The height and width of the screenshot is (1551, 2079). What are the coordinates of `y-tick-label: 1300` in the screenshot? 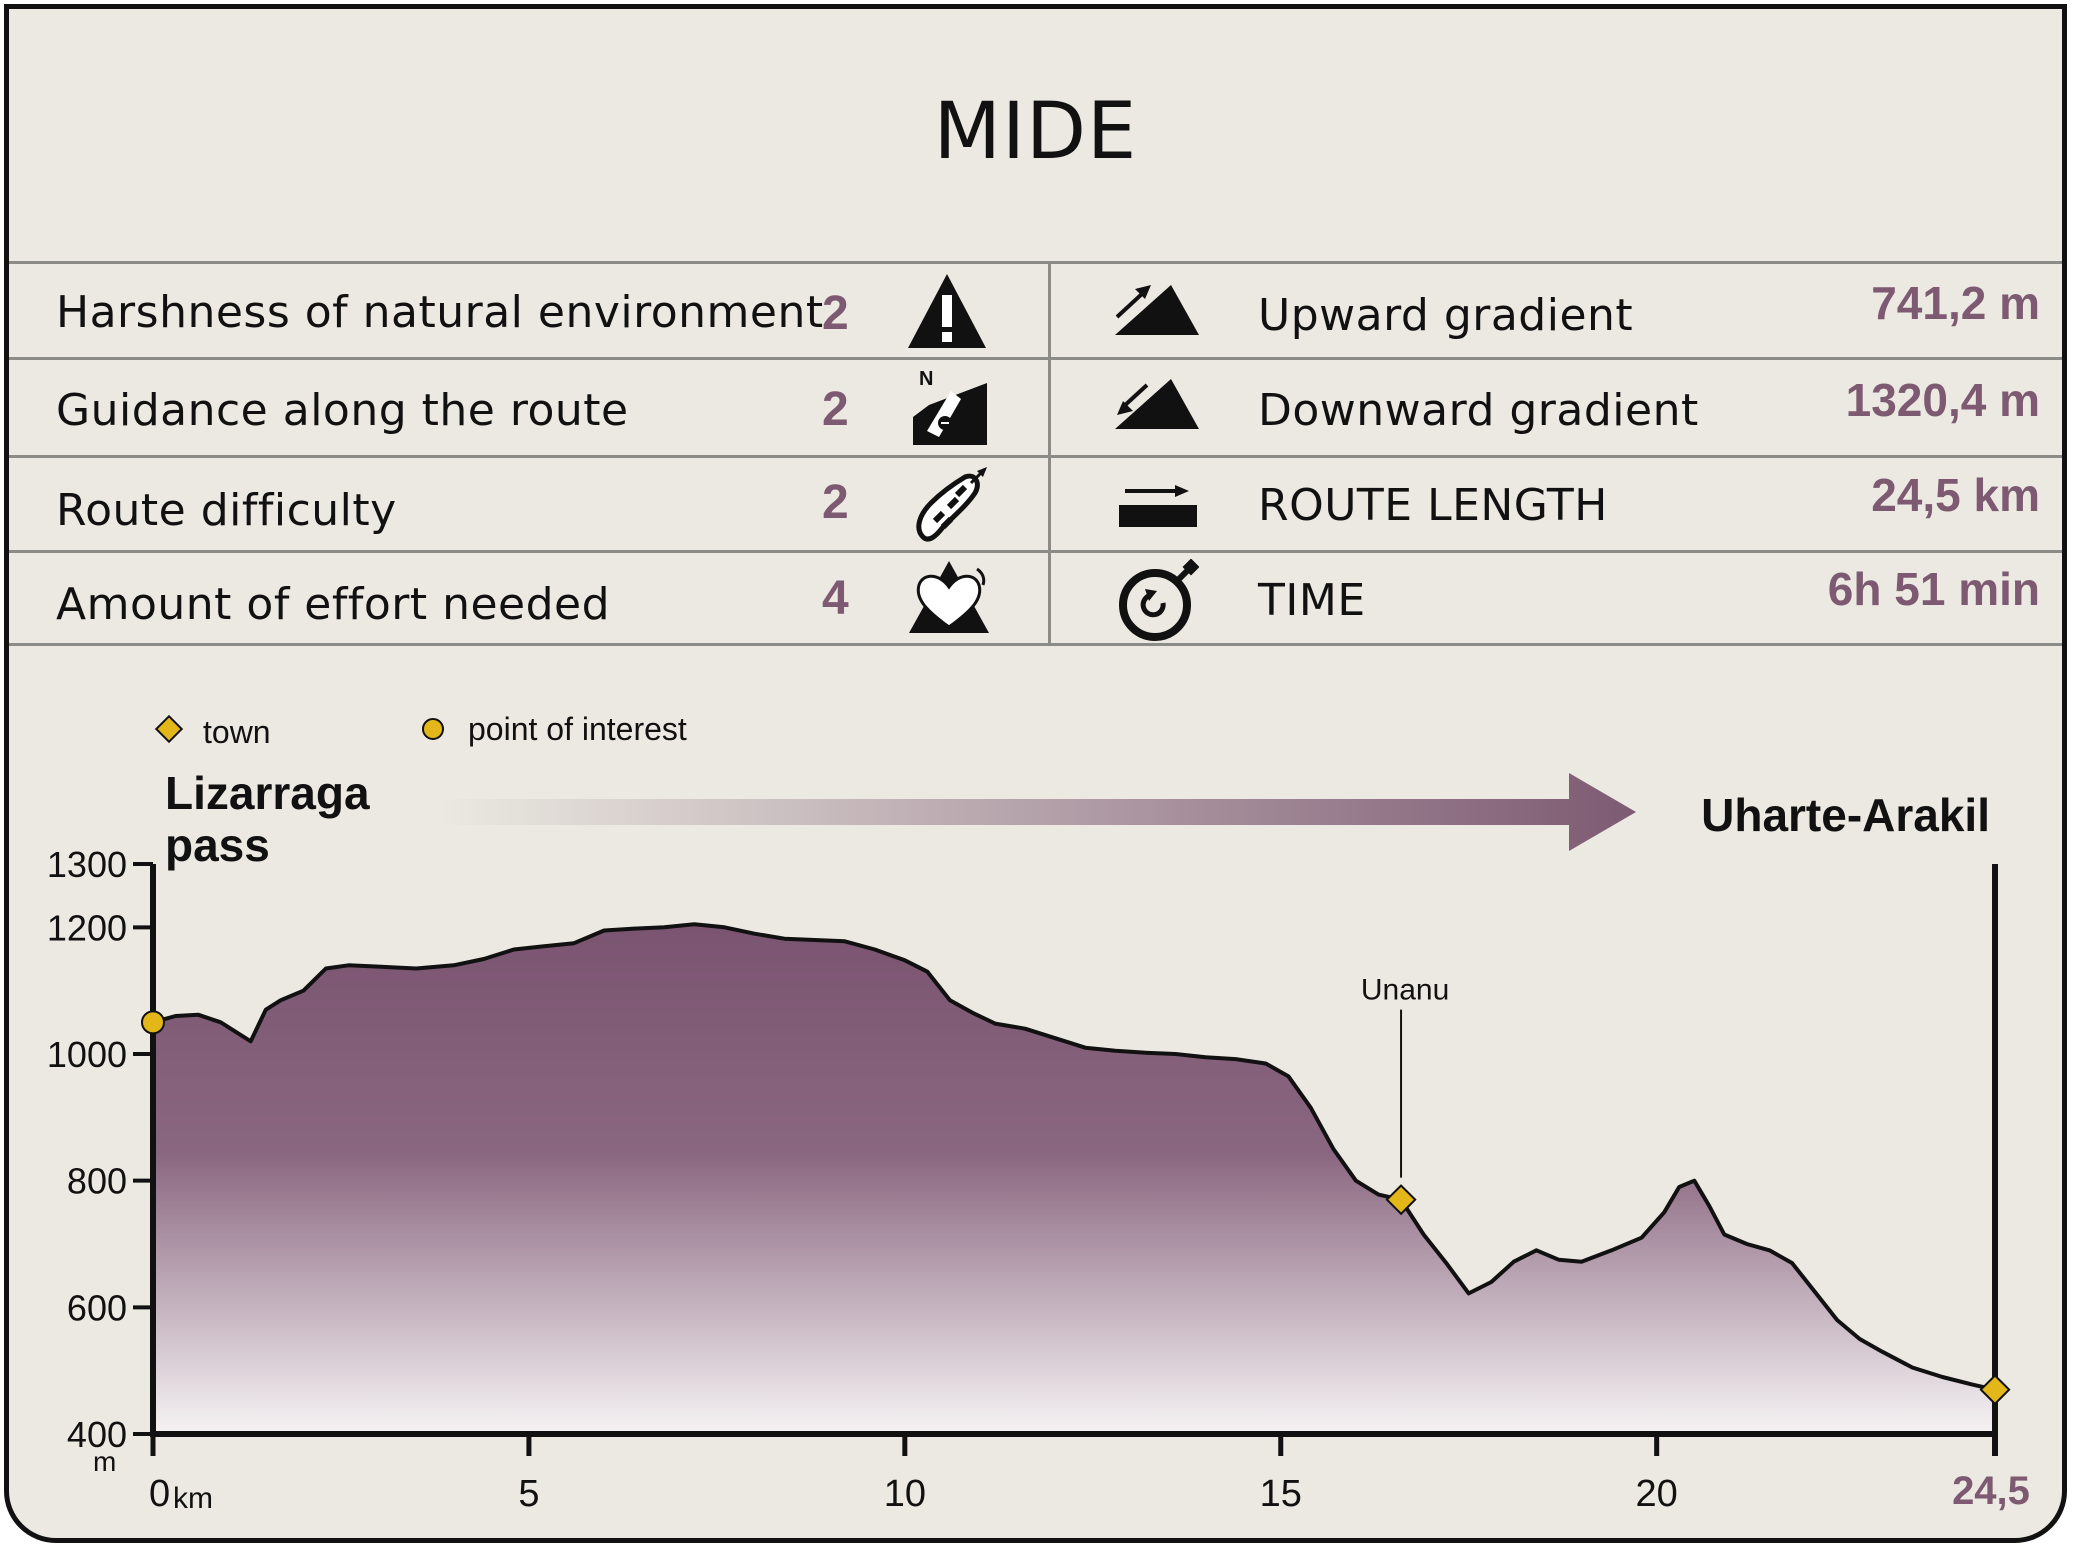 It's located at (87, 864).